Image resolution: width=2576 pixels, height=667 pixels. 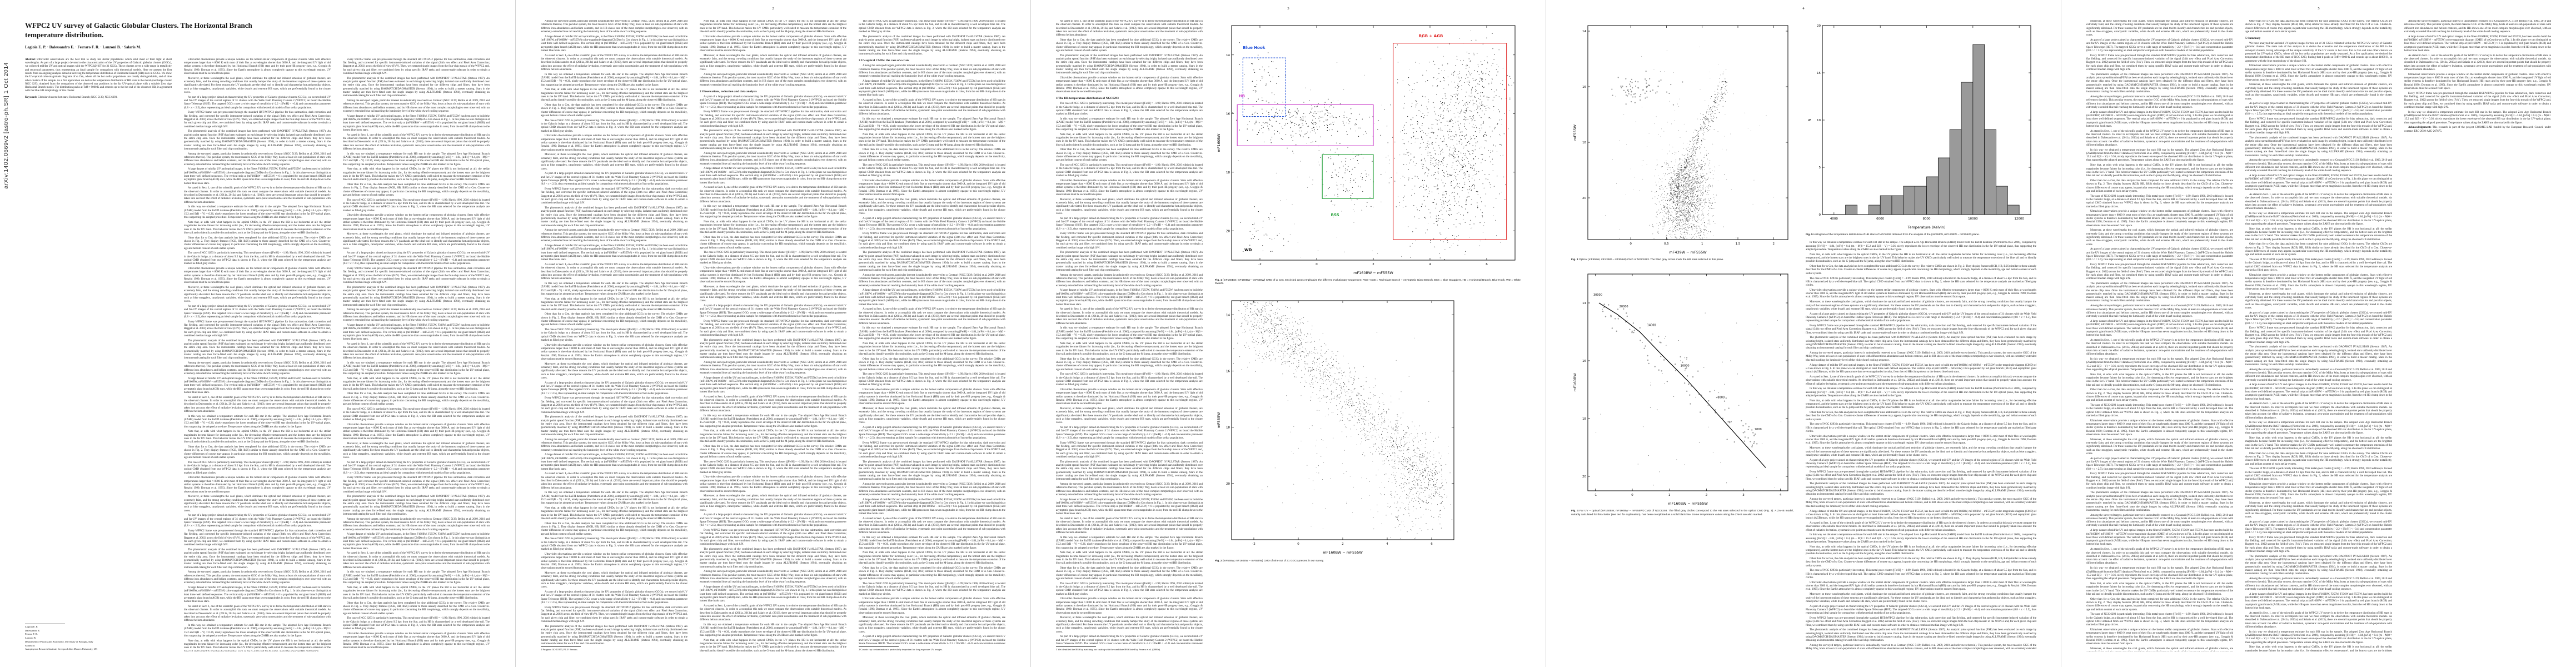 I want to click on svg-text: Blue Hook, so click(x=1254, y=48).